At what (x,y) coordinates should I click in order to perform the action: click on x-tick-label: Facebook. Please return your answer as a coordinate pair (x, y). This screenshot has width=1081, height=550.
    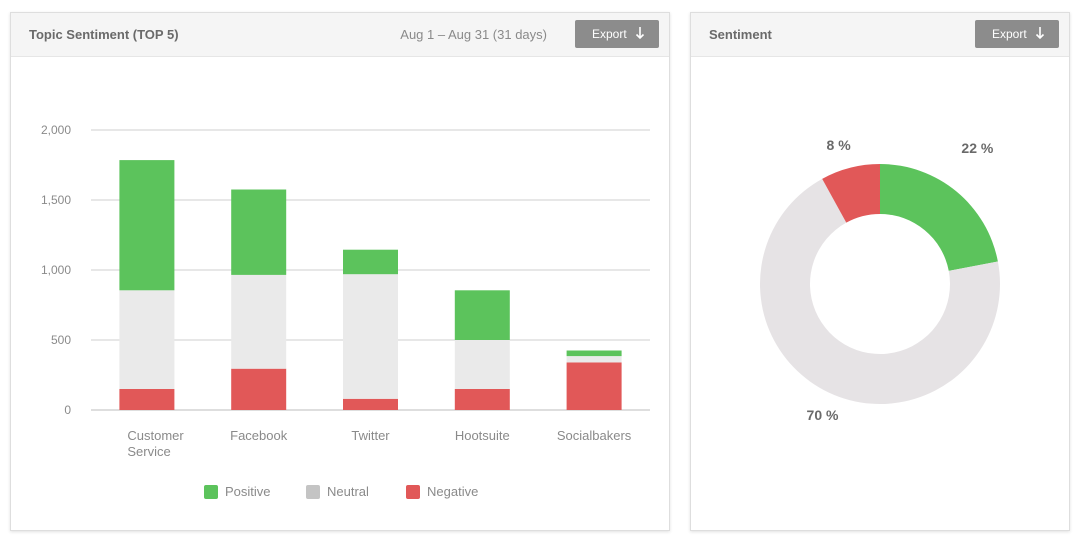
    Looking at the image, I should click on (259, 435).